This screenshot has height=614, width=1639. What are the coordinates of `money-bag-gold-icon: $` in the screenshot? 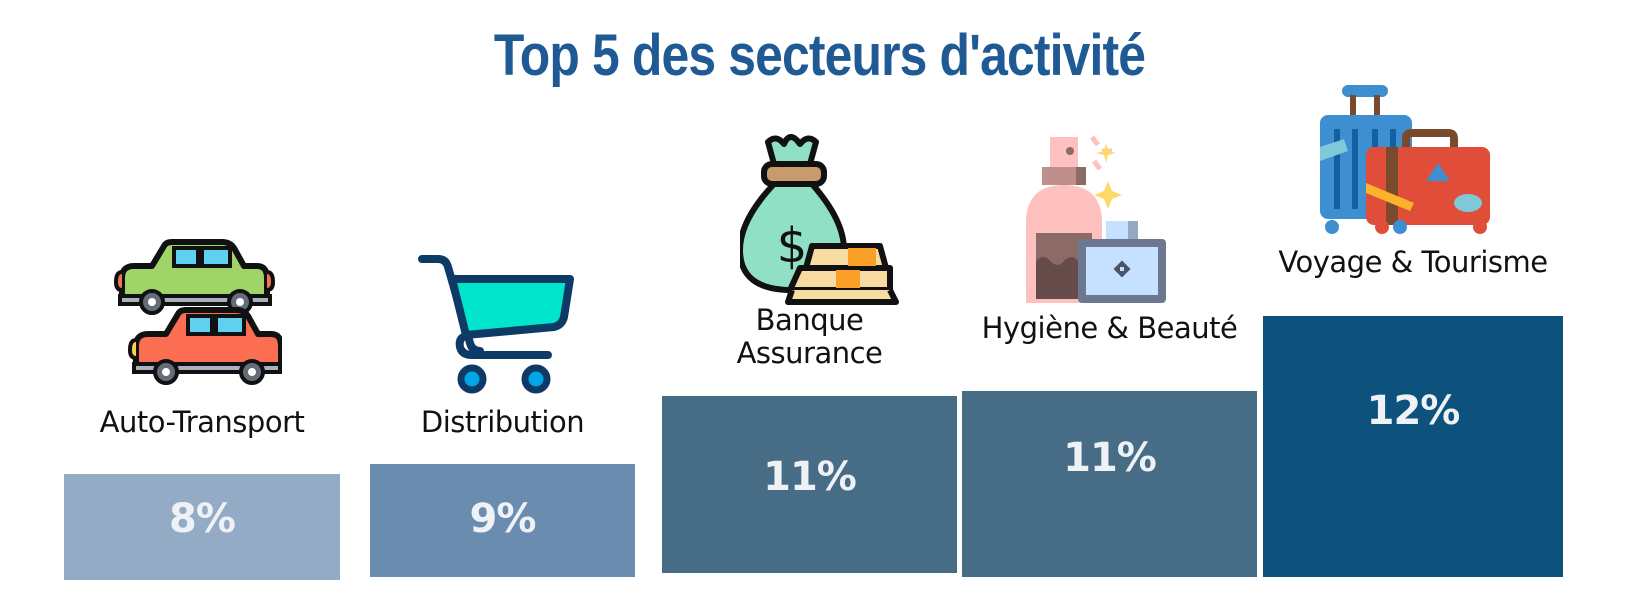 It's located at (819, 219).